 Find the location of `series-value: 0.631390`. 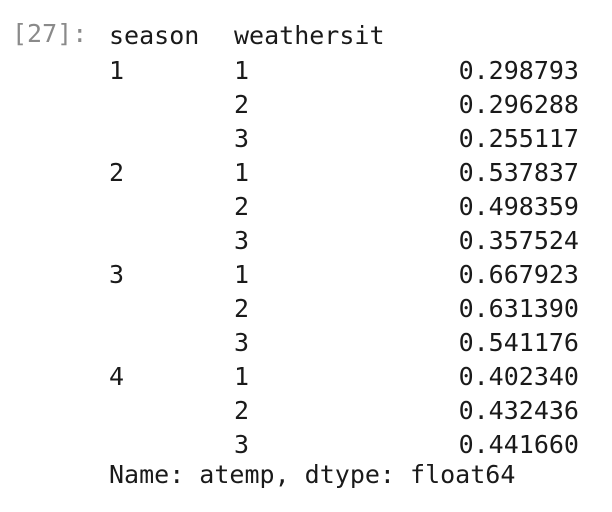

series-value: 0.631390 is located at coordinates (518, 308).